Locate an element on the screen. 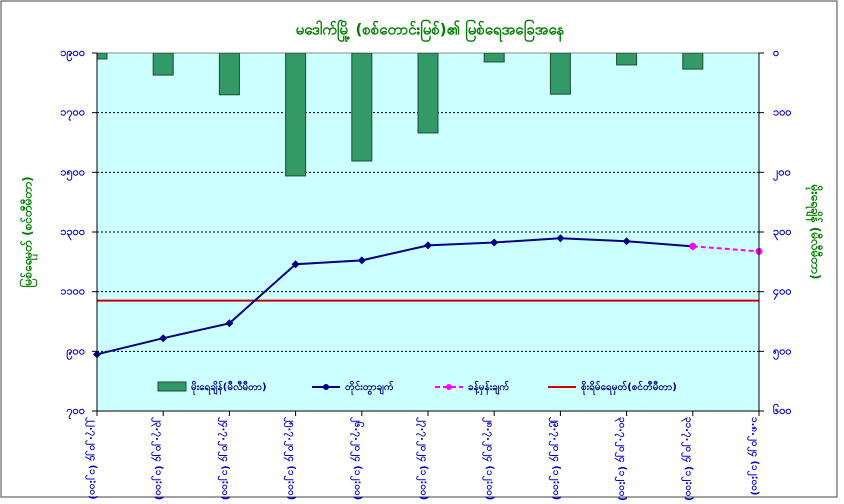 Image resolution: width=844 pixels, height=504 pixels. legend-label: စိုးရိမ်ရေမှတ်(စင်တီမီတာ) is located at coordinates (629, 388).